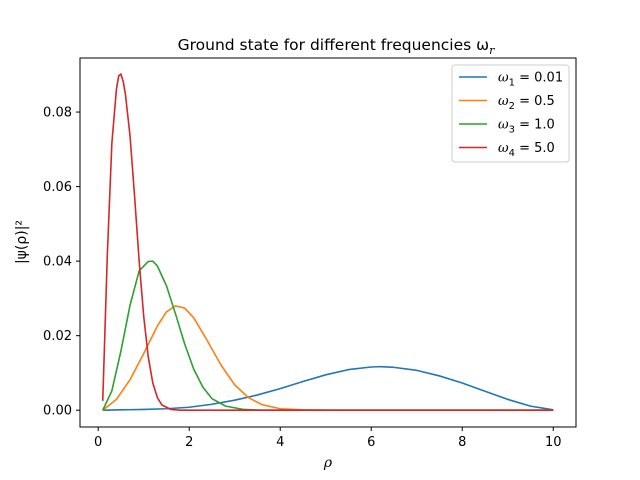  Describe the element at coordinates (57, 187) in the screenshot. I see `y-tick-label: 0.06` at that location.